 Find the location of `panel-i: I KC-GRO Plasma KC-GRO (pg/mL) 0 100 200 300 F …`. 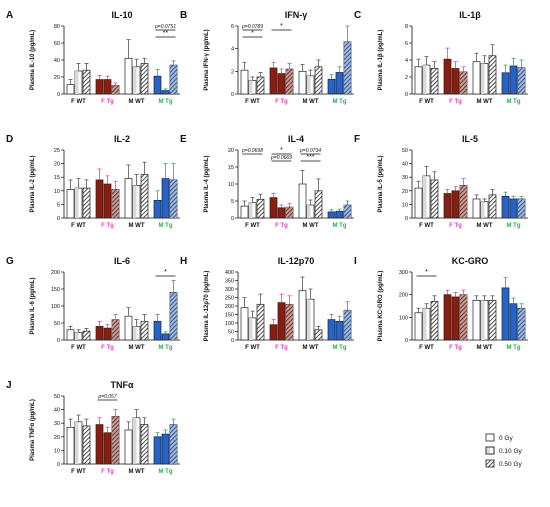

panel-i: I KC-GRO Plasma KC-GRO (pg/mL) 0 100 200 300 F … is located at coordinates (441, 303).